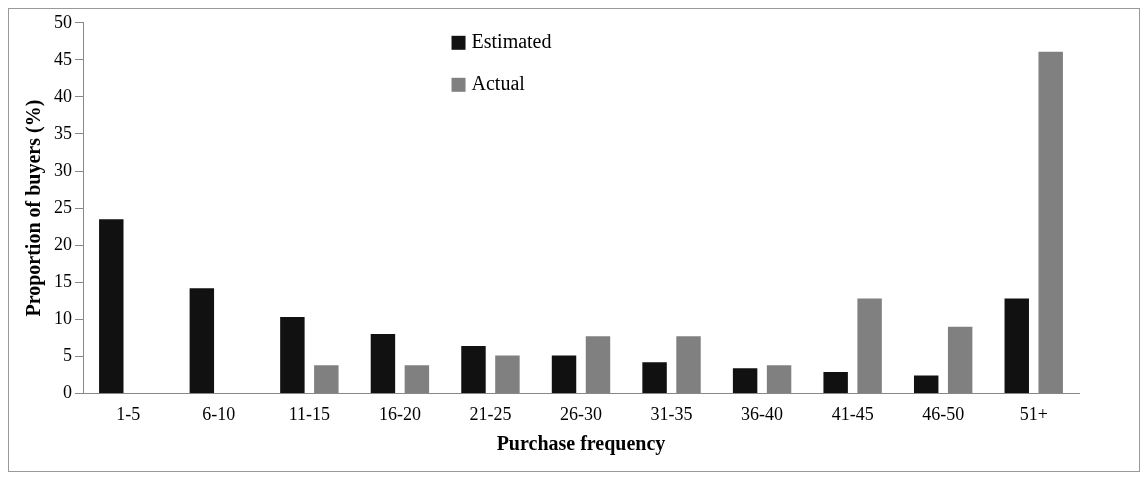 Image resolution: width=1148 pixels, height=480 pixels. What do you see at coordinates (1033, 413) in the screenshot?
I see `x-tick-label: 51+` at bounding box center [1033, 413].